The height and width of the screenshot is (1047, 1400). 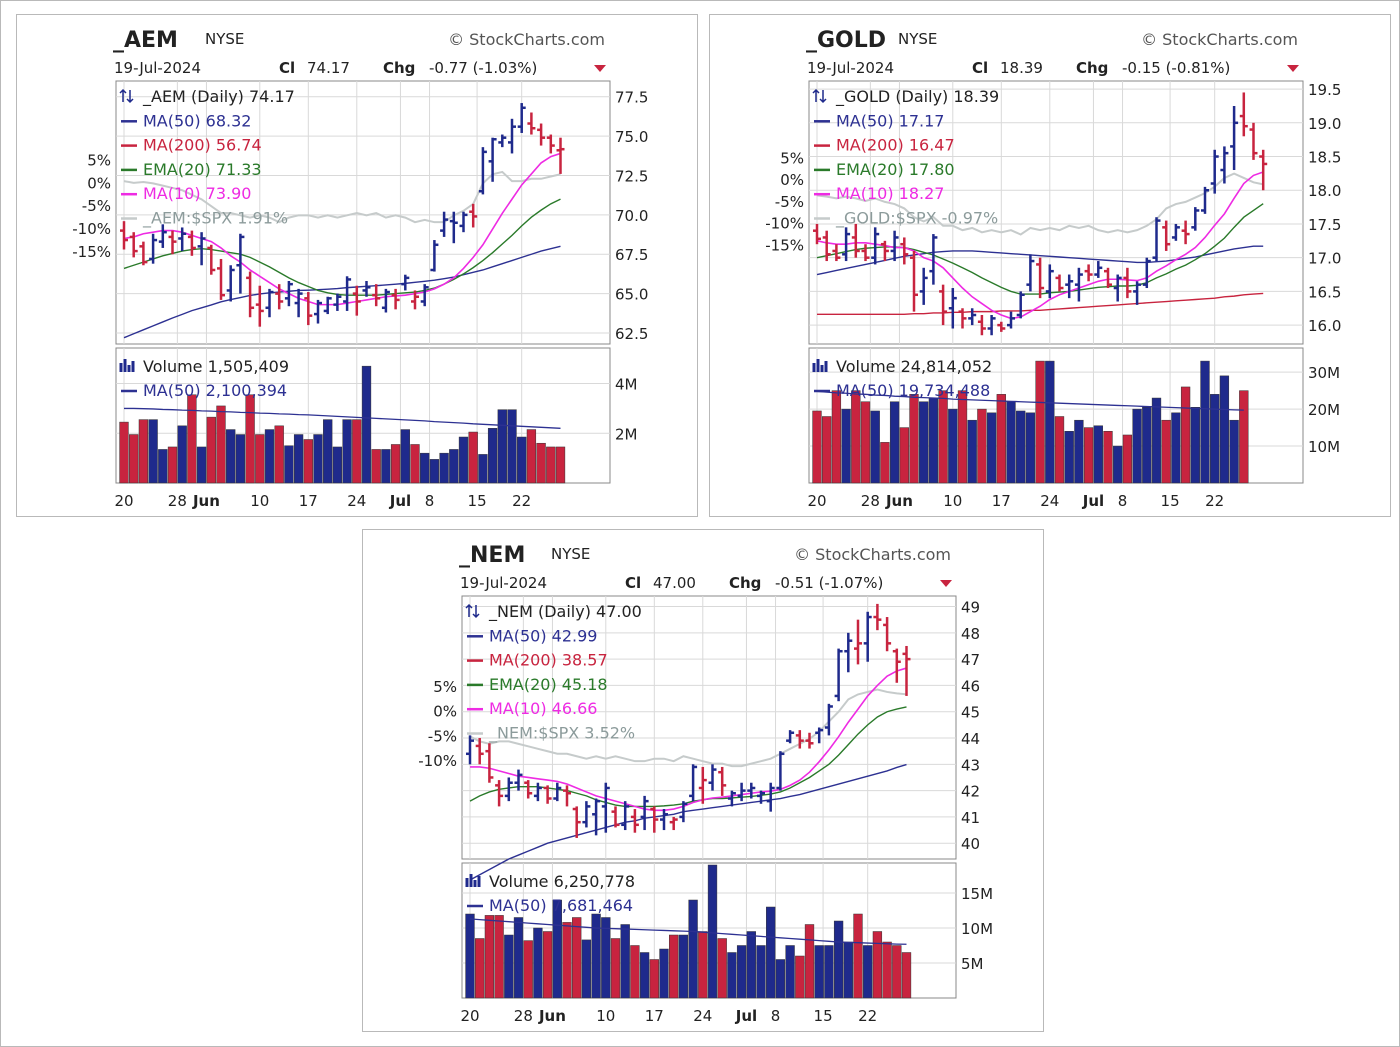 What do you see at coordinates (970, 739) in the screenshot?
I see `price-tick-label: 44` at bounding box center [970, 739].